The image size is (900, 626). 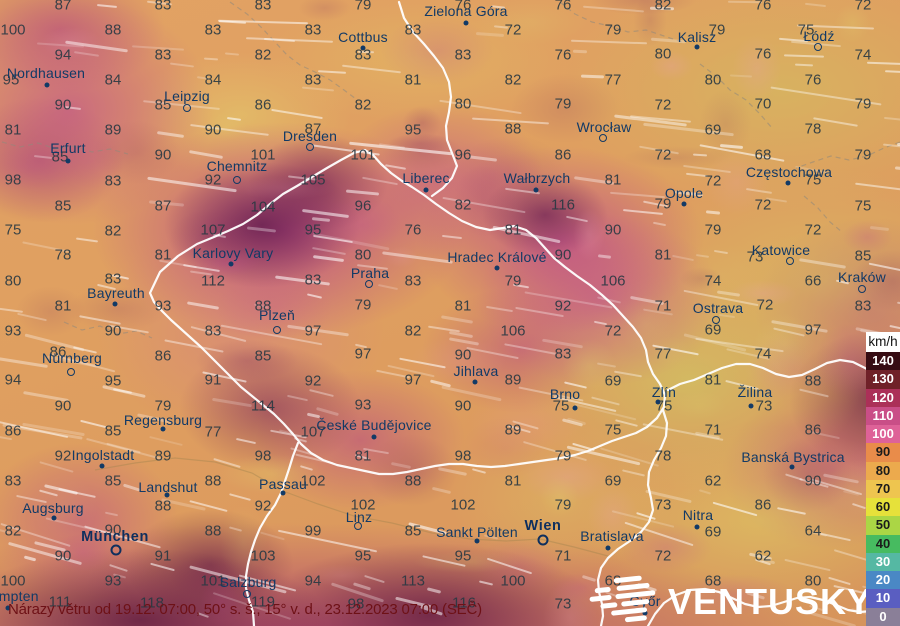 What do you see at coordinates (883, 525) in the screenshot?
I see `legend-cell: 50` at bounding box center [883, 525].